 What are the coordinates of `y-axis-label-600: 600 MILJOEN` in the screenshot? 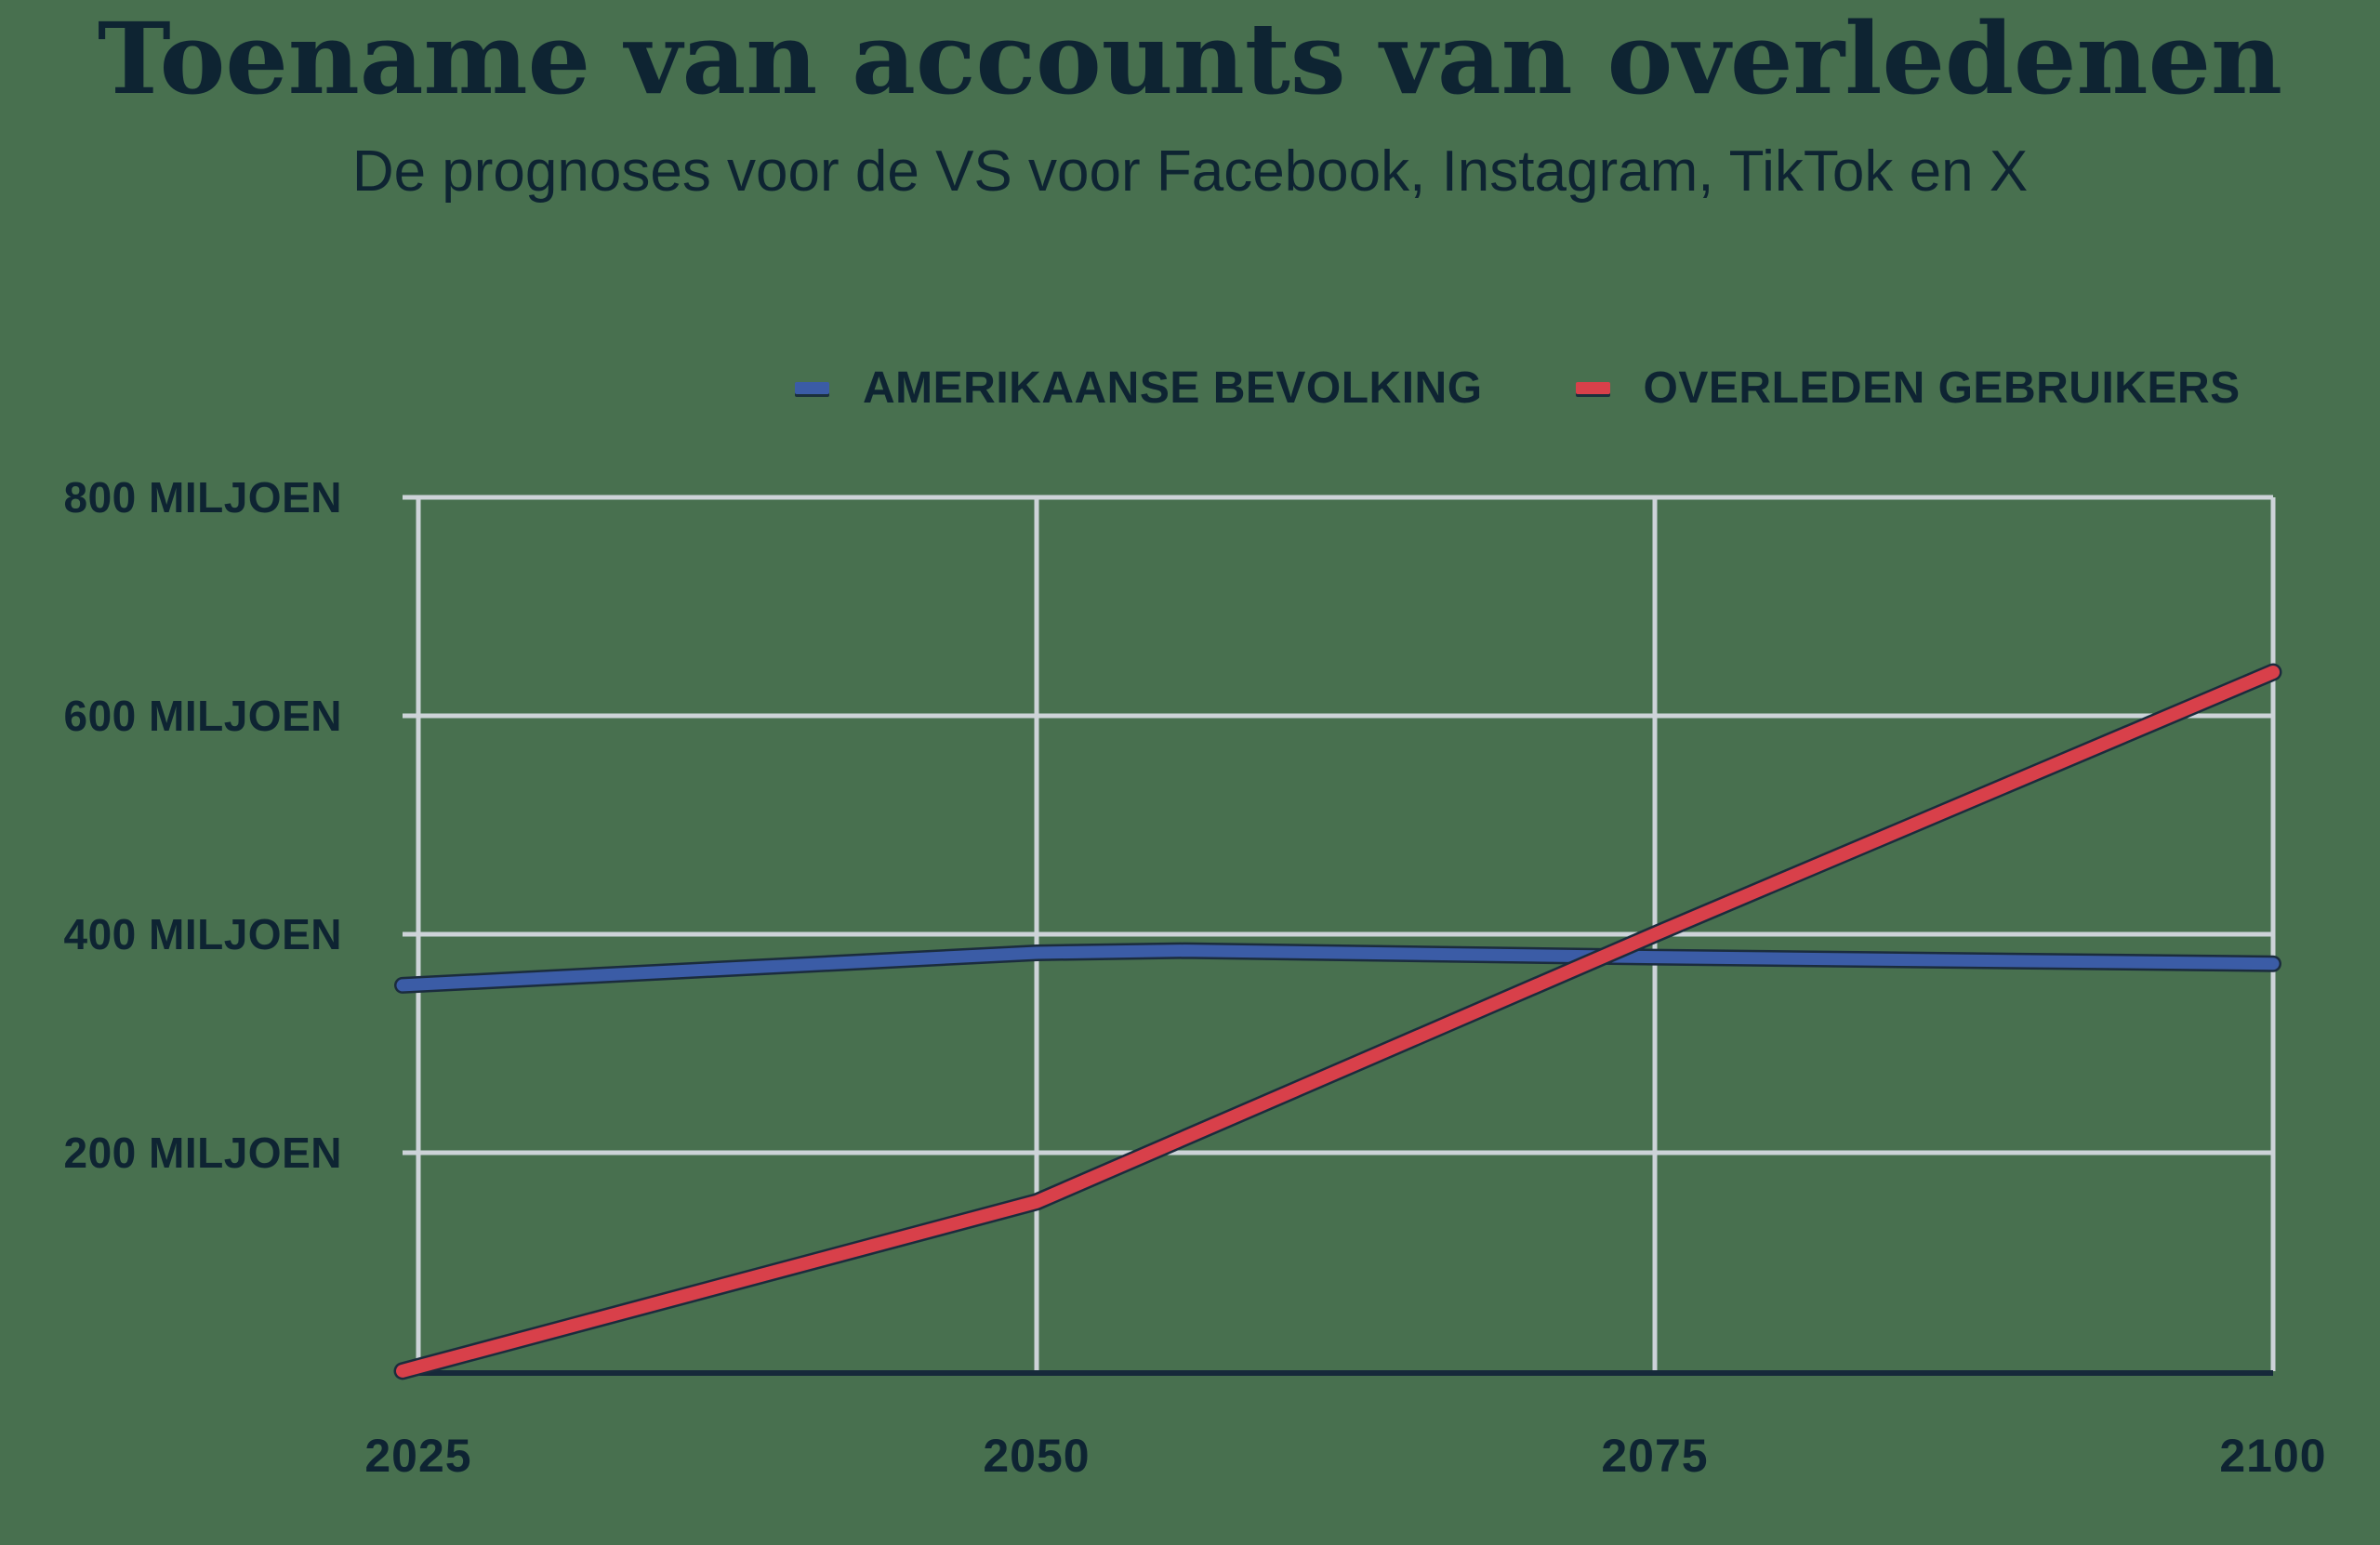 It's located at (202, 716).